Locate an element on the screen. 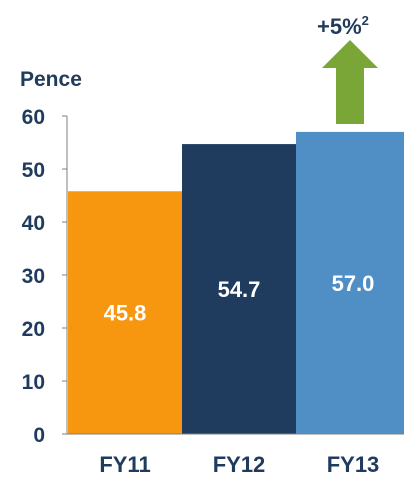 Image resolution: width=404 pixels, height=477 pixels. bar-fy11 is located at coordinates (125, 312).